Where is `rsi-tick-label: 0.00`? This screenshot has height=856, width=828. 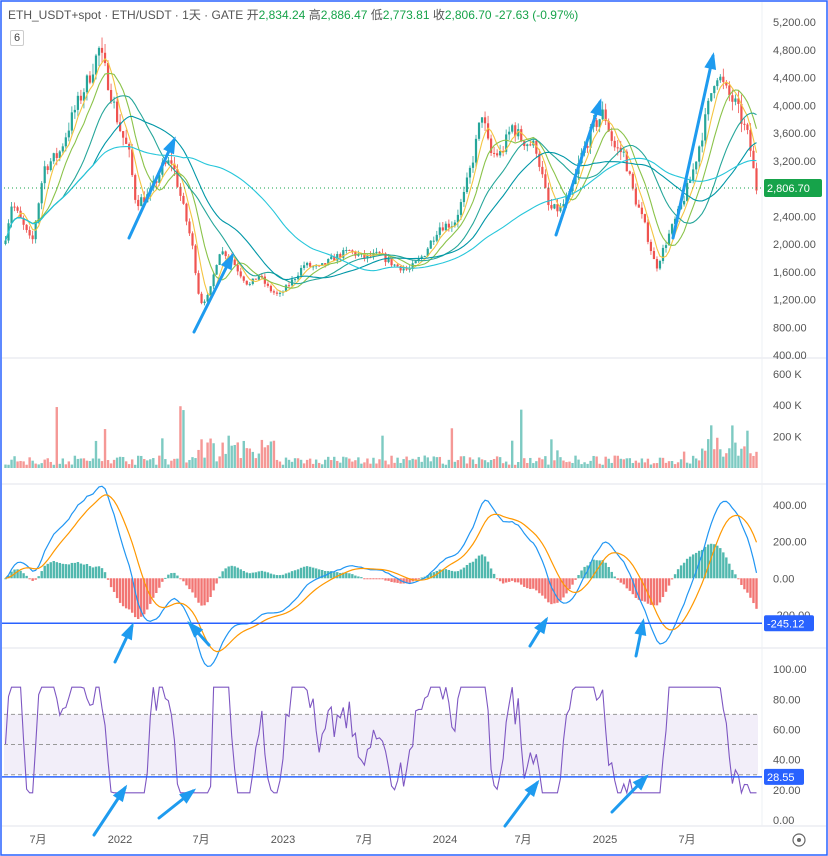
rsi-tick-label: 0.00 is located at coordinates (783, 821).